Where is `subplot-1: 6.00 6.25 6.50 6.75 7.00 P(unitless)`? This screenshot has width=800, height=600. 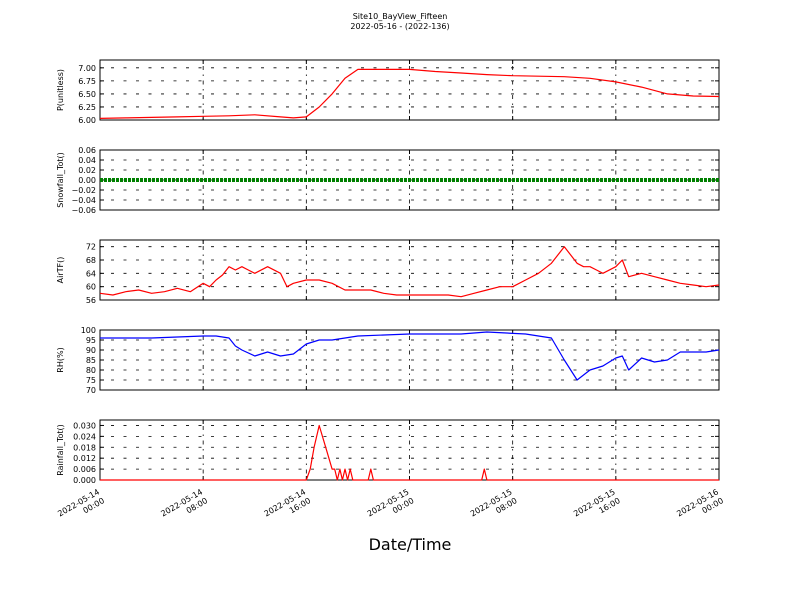 subplot-1: 6.00 6.25 6.50 6.75 7.00 P(unitless) is located at coordinates (388, 92).